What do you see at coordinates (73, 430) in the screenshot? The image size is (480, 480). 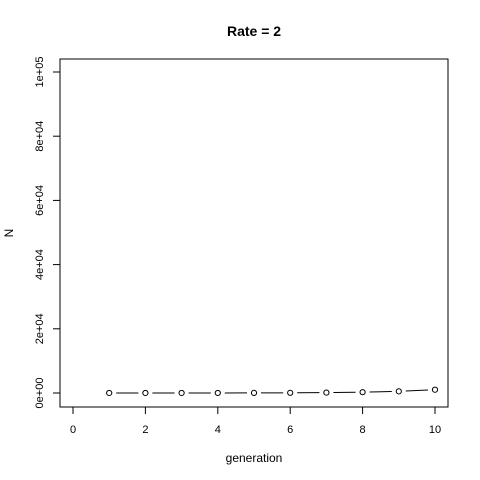 I see `x-tick-label: 0` at bounding box center [73, 430].